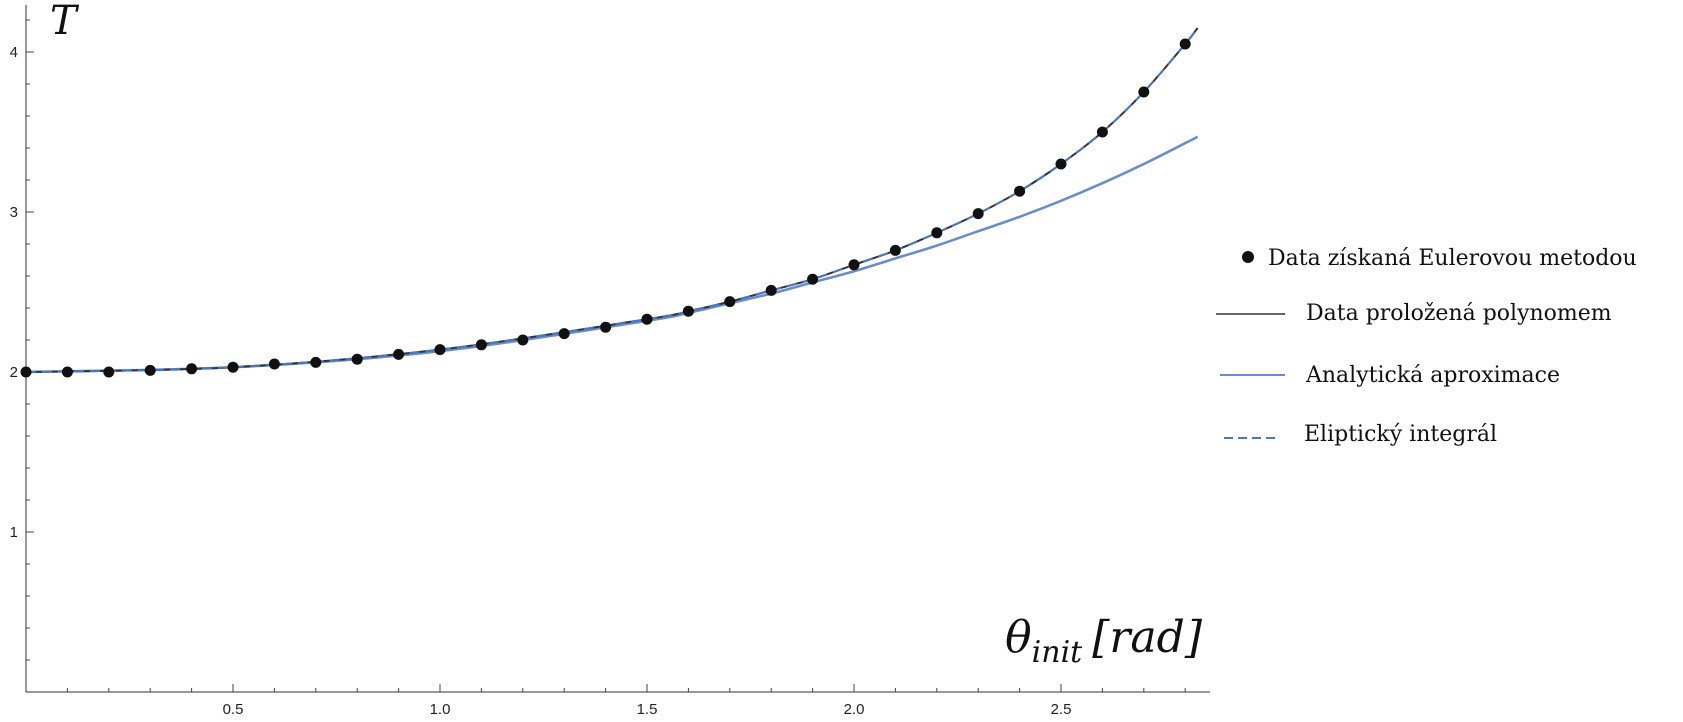  What do you see at coordinates (14, 532) in the screenshot?
I see `y-tick-label: 1` at bounding box center [14, 532].